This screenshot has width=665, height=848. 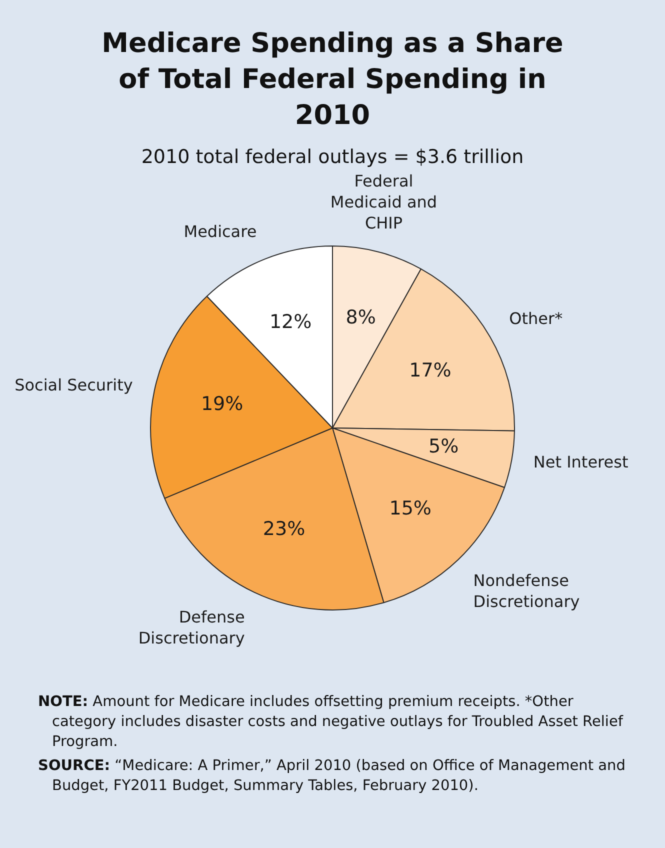 What do you see at coordinates (384, 202) in the screenshot?
I see `slice-label: Federal Medicaid and CHIP` at bounding box center [384, 202].